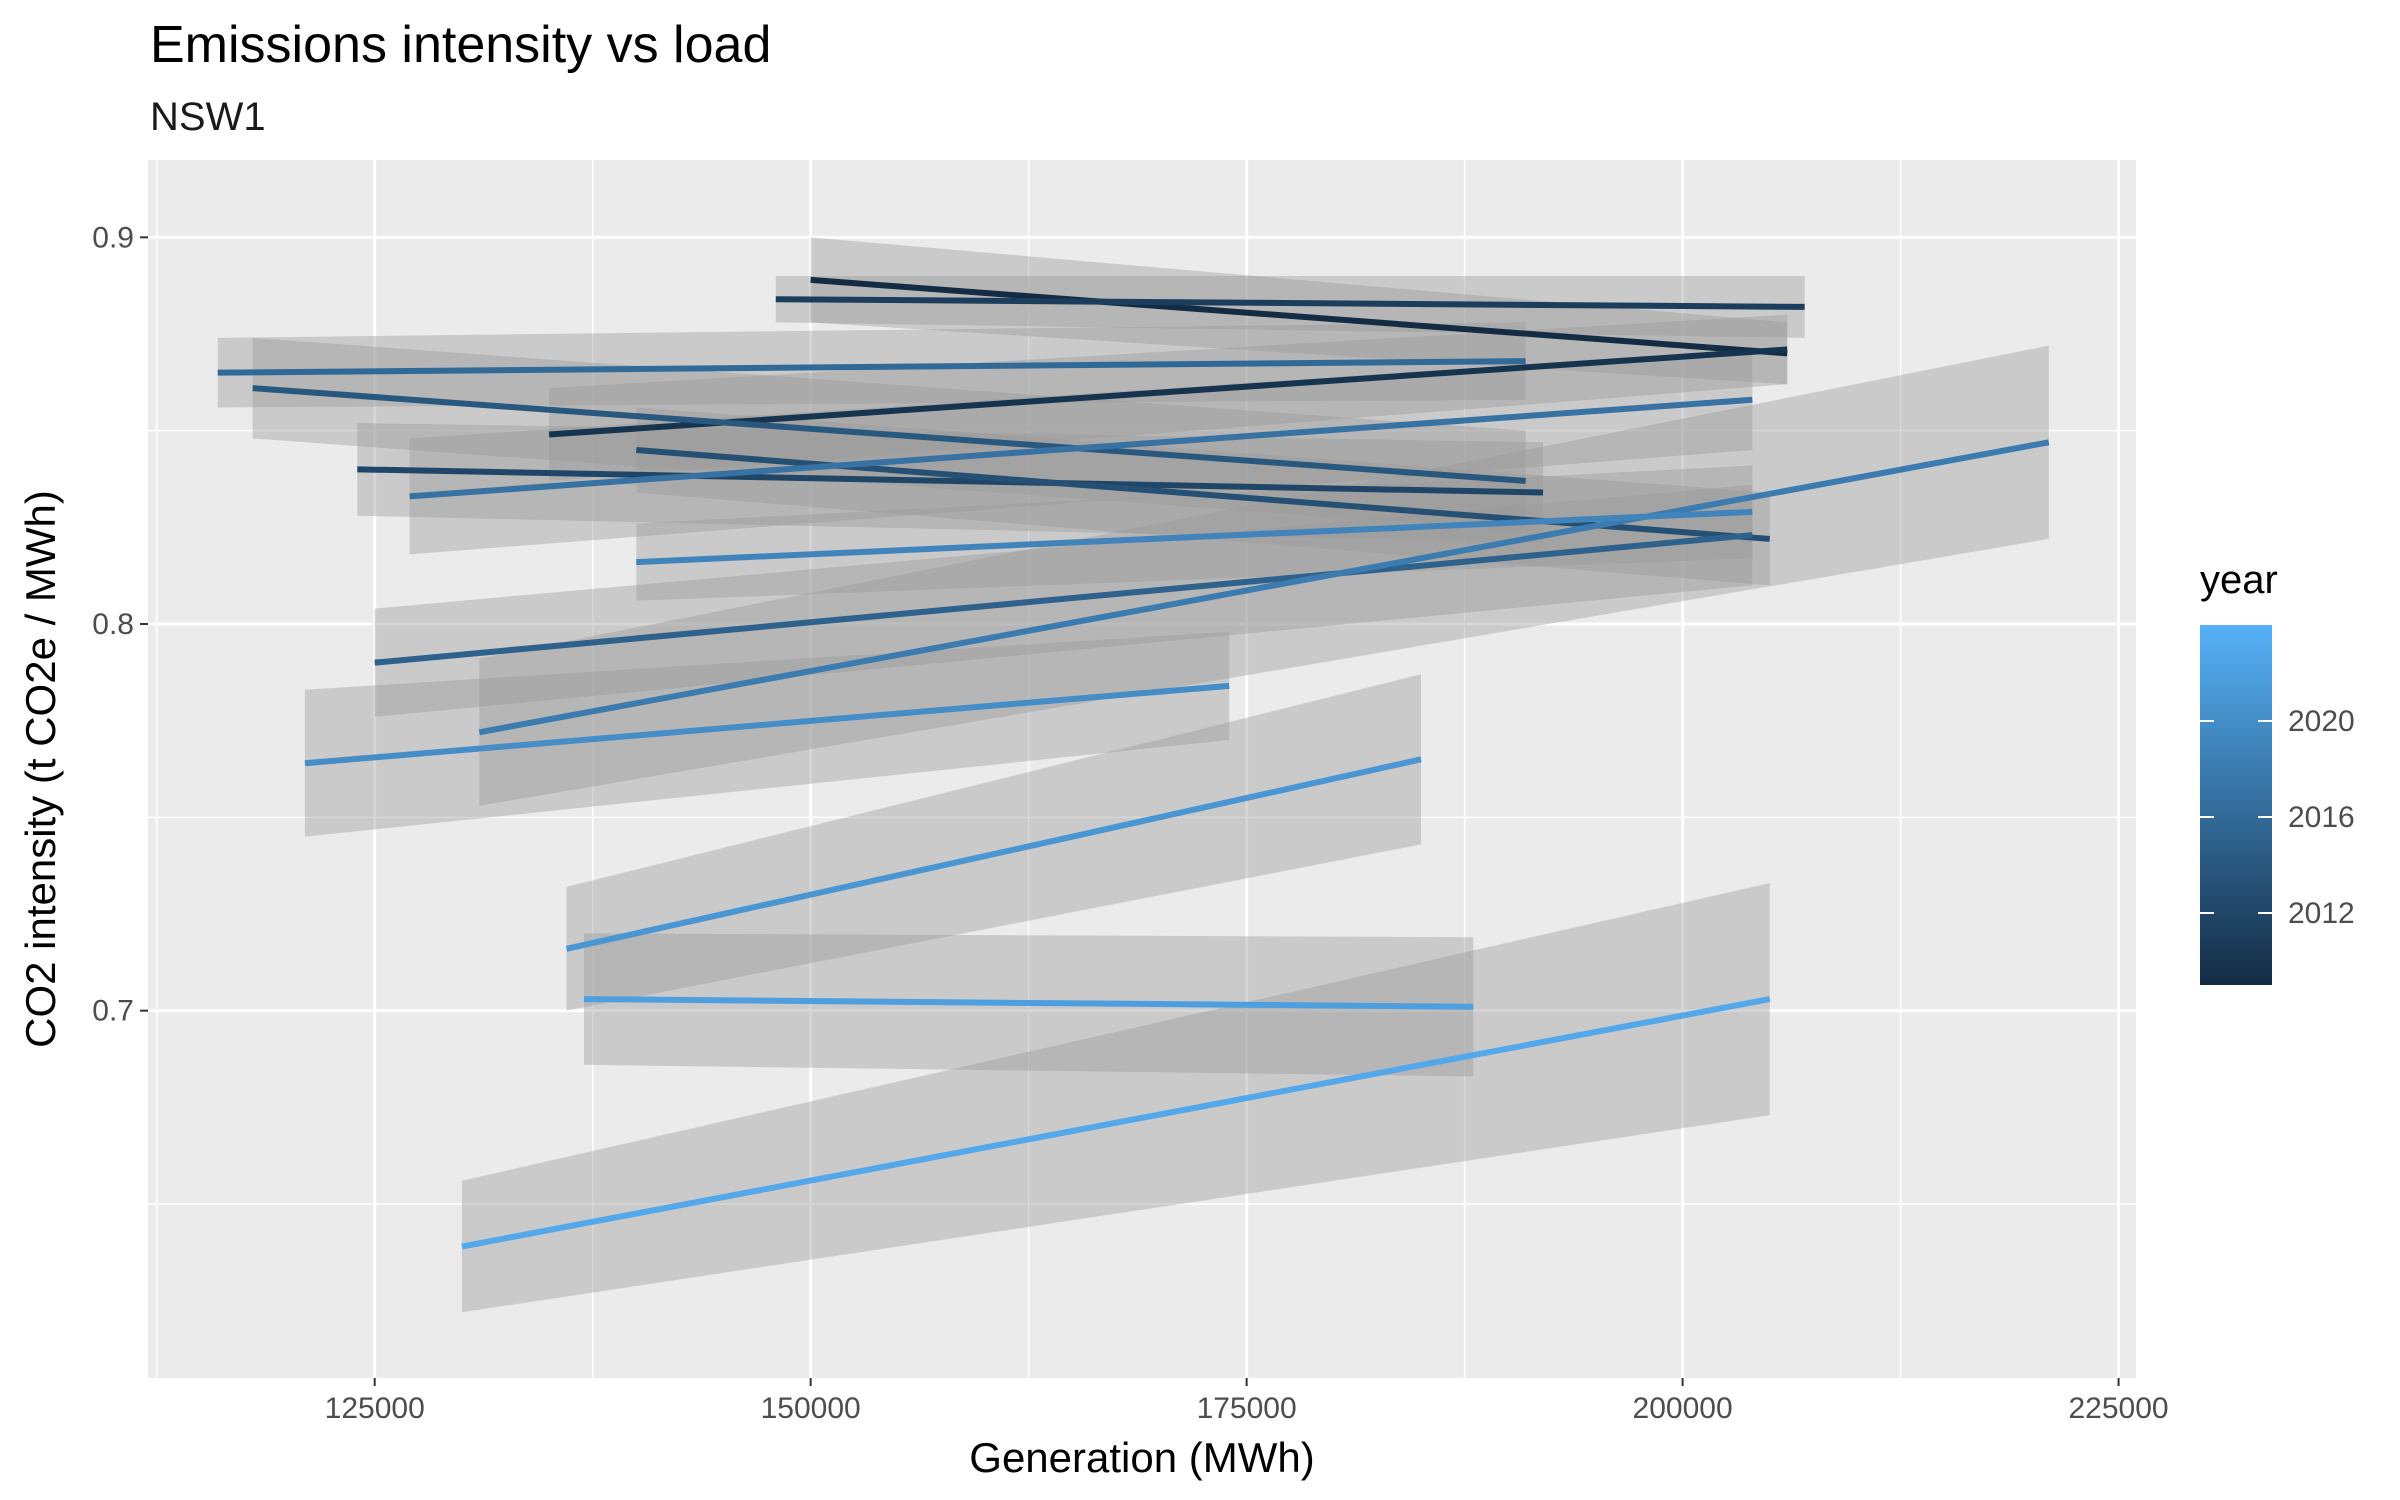  Describe the element at coordinates (1141, 1457) in the screenshot. I see `x-axis-title: Generation (MWh)` at that location.